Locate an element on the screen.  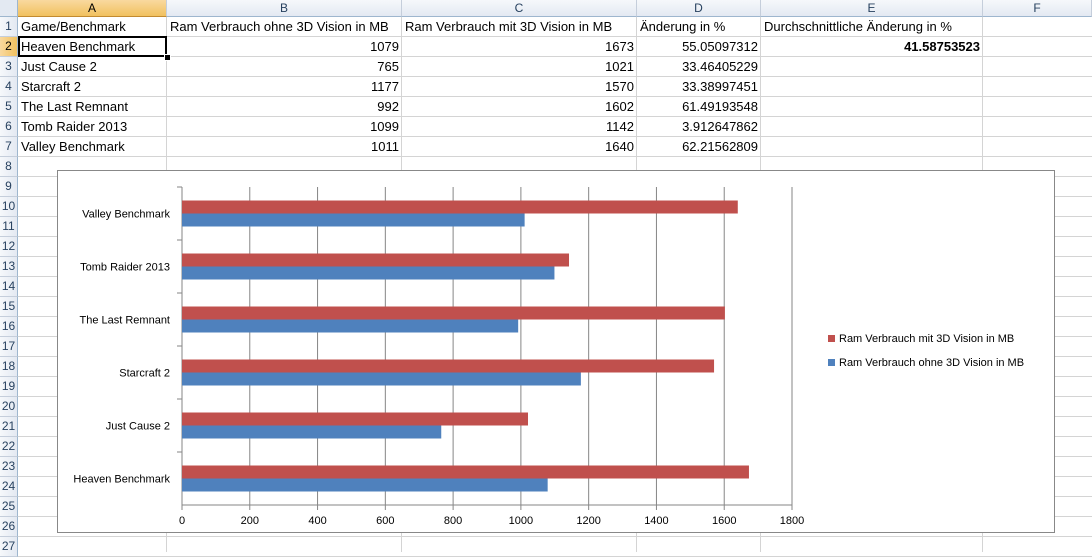
cell-d5: 61.49193548 is located at coordinates (720, 106).